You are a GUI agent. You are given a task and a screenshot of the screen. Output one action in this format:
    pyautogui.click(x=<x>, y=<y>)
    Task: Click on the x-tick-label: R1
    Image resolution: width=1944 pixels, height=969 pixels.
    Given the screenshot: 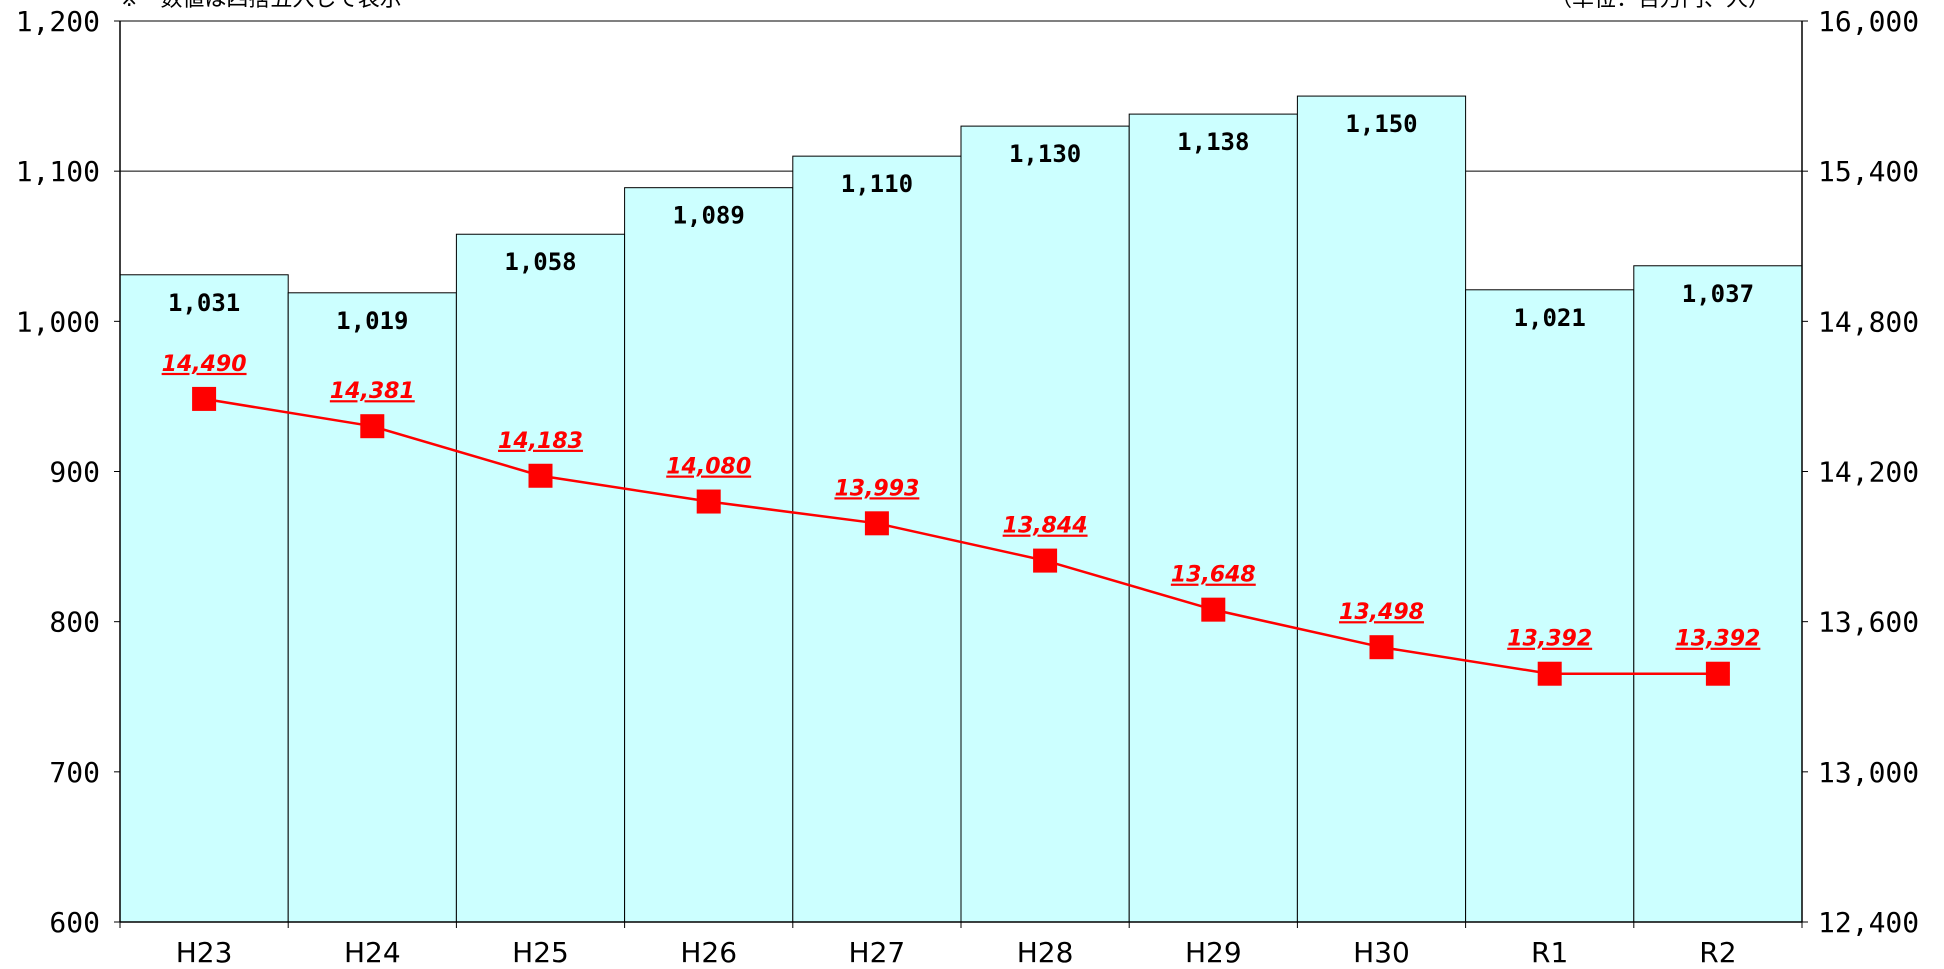 What is the action you would take?
    pyautogui.click(x=1549, y=952)
    